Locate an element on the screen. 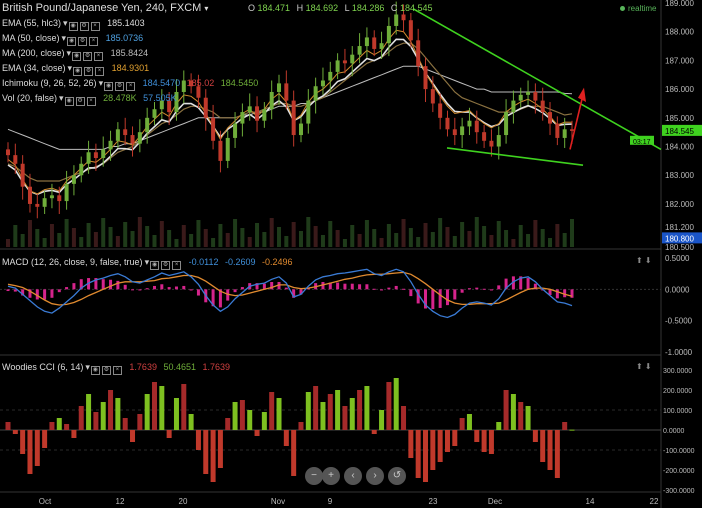 Image resolution: width=702 pixels, height=508 pixels. zoom-out-button: − is located at coordinates (314, 476).